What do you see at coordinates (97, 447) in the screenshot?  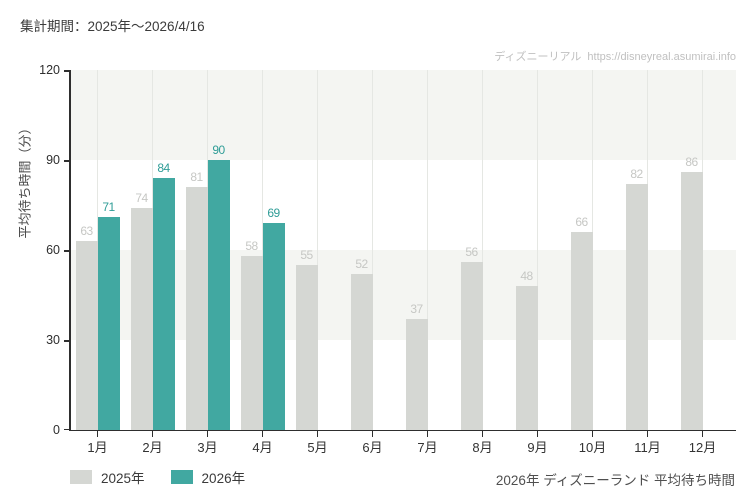 I see `x-axis-label-1月: 1月` at bounding box center [97, 447].